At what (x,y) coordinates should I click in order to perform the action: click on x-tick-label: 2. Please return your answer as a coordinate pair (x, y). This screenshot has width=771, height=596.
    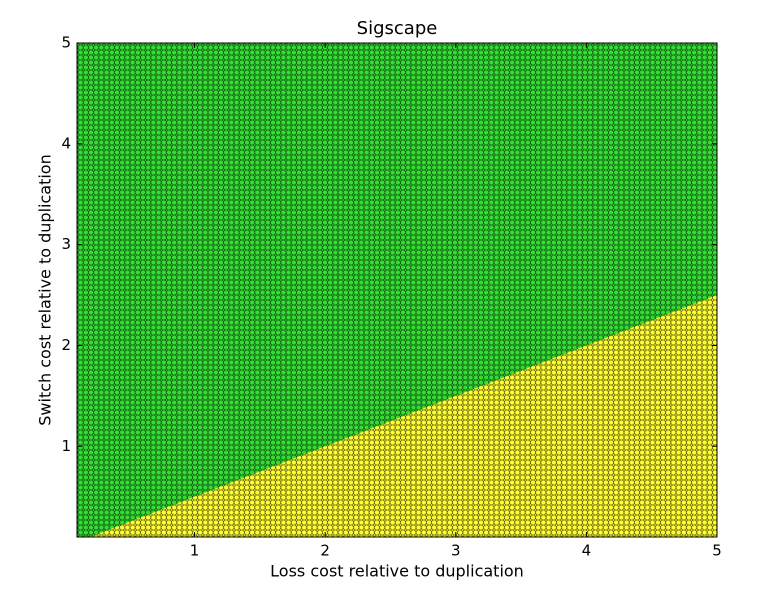
    Looking at the image, I should click on (325, 551).